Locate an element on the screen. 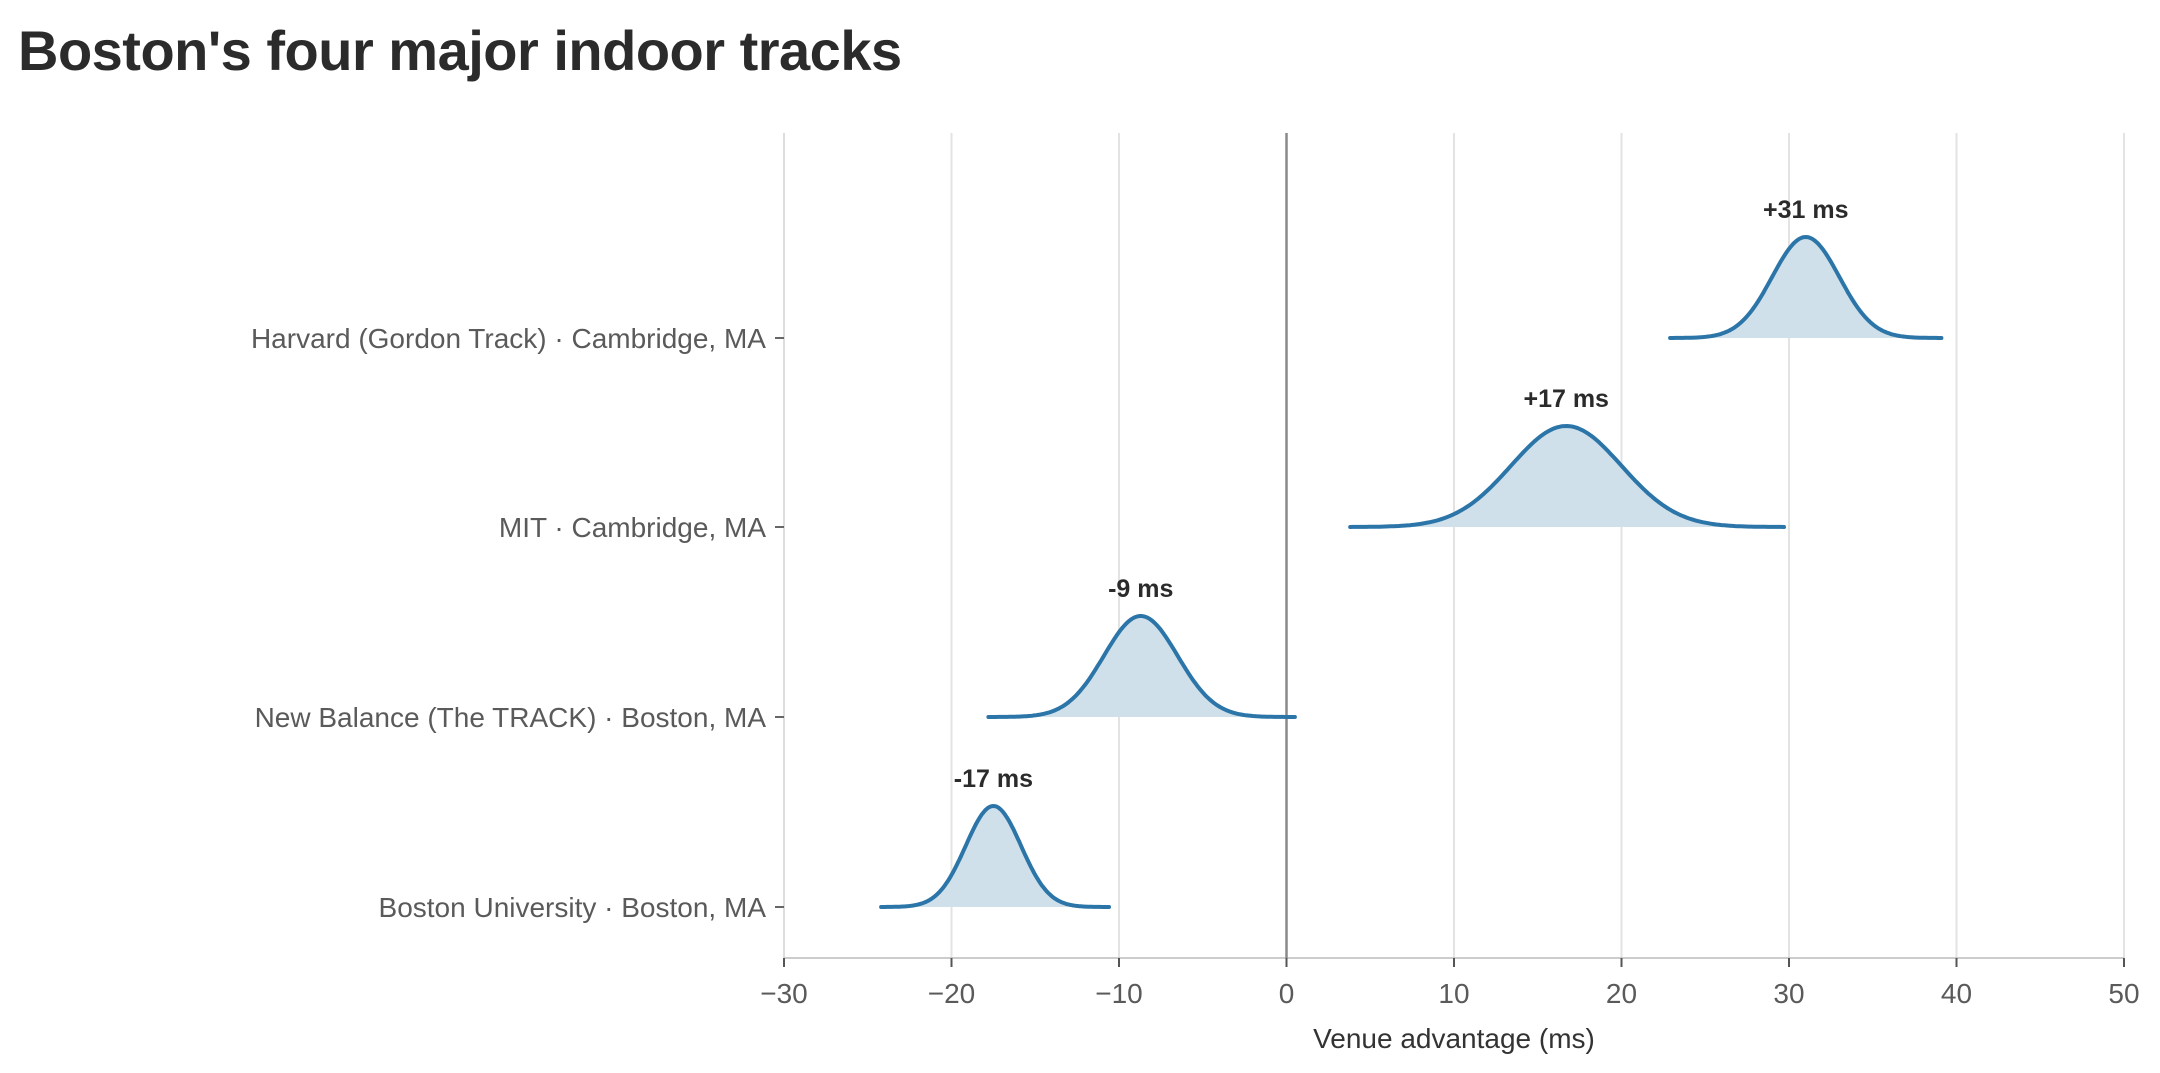 The width and height of the screenshot is (2160, 1073). category-label: Boston University · Boston, MA is located at coordinates (573, 907).